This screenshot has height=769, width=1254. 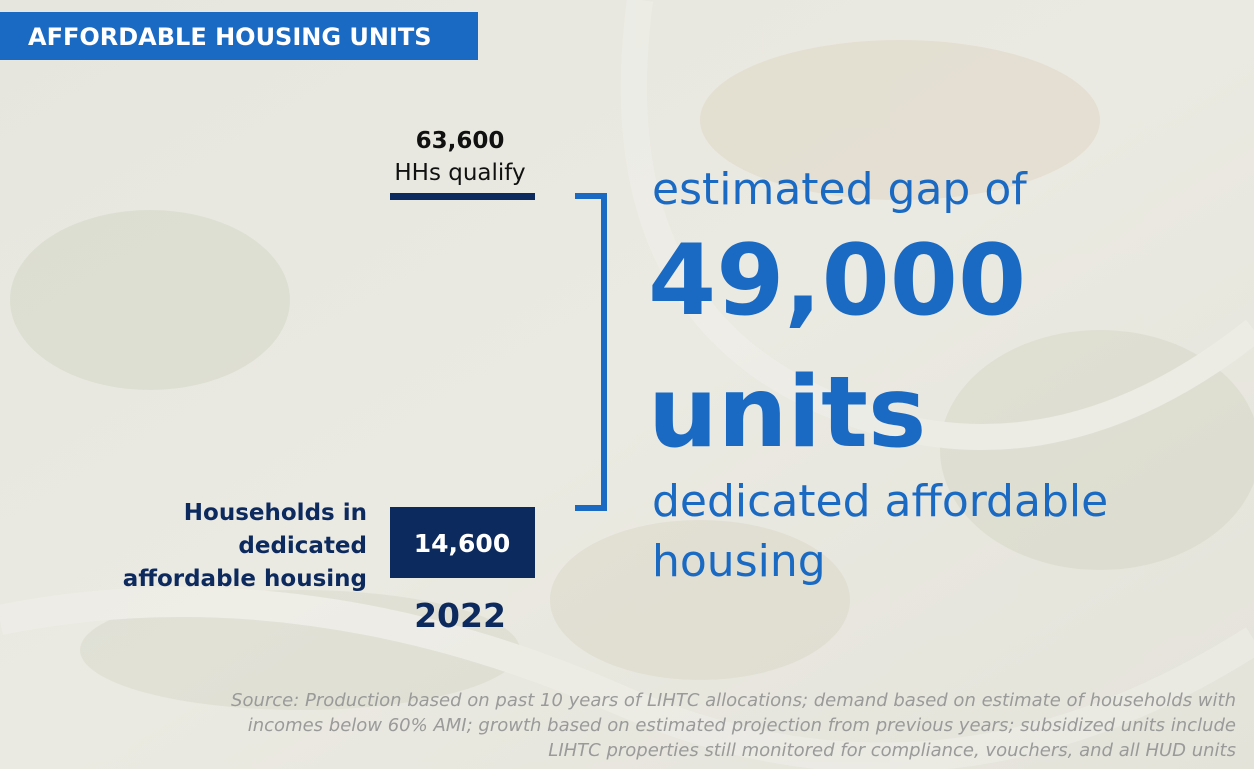 I want to click on gap-lead: estimated gap of, so click(x=840, y=189).